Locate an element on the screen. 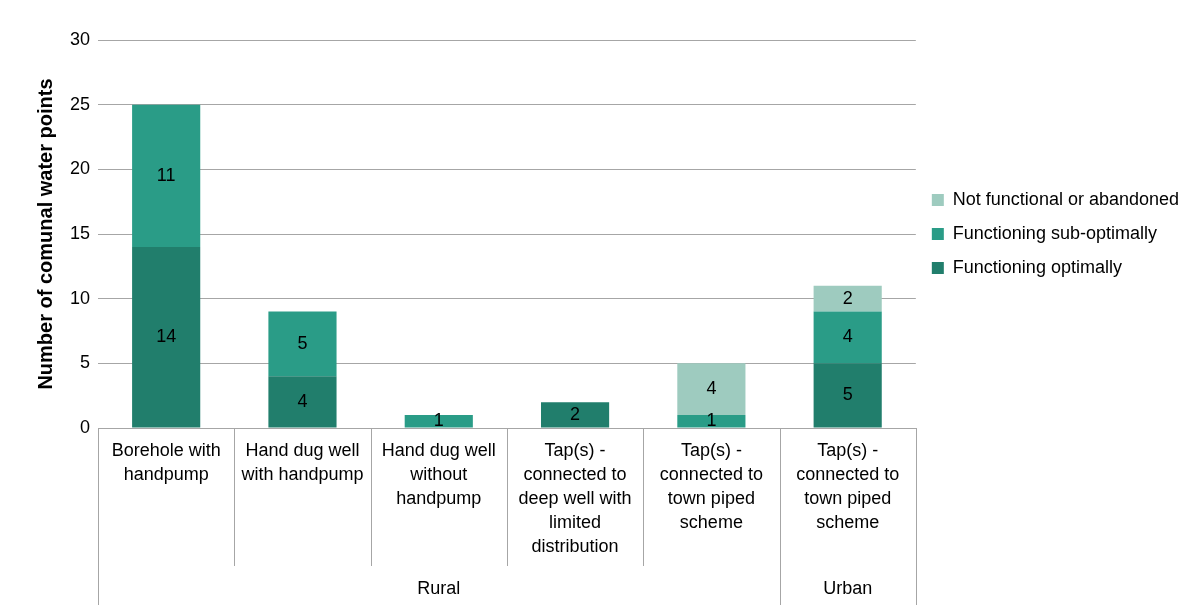 This screenshot has width=1199, height=608. legend-label: Functioning optimally is located at coordinates (1037, 266).